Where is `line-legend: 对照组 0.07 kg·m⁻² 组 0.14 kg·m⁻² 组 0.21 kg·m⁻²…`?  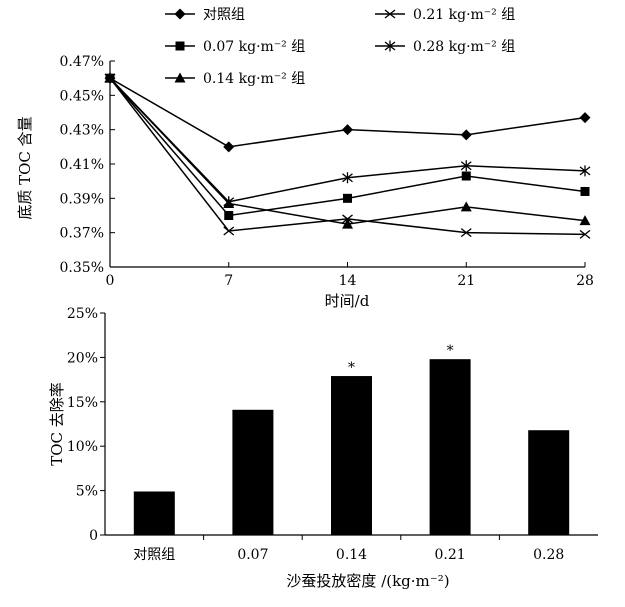
line-legend: 对照组 0.07 kg·m⁻² 组 0.14 kg·m⁻² 组 0.21 kg·m⁻²… is located at coordinates (340, 47).